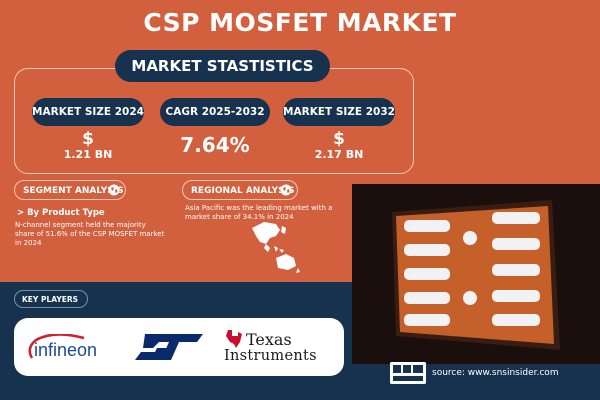 The image size is (600, 400). I want to click on by-product-type: > By Product Type, so click(61, 213).